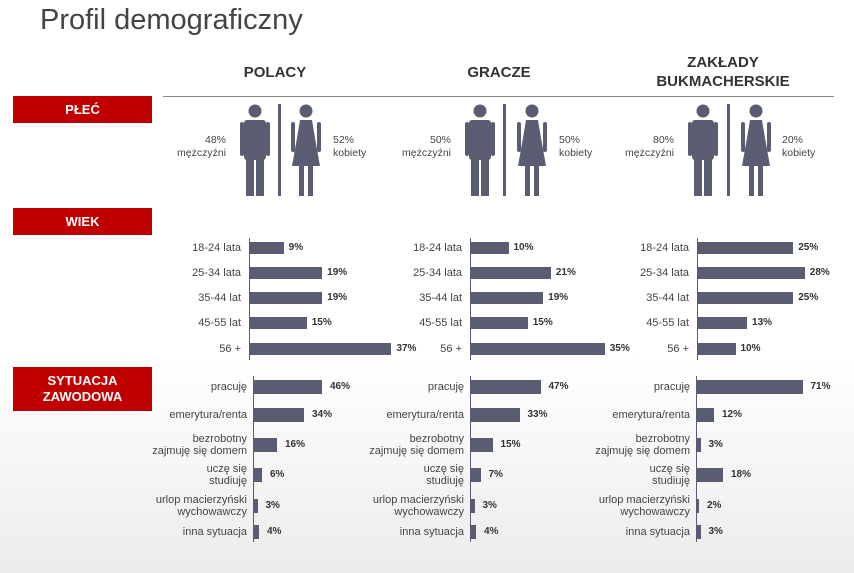  What do you see at coordinates (199, 451) in the screenshot?
I see `work-category-line: zajmuję się domem` at bounding box center [199, 451].